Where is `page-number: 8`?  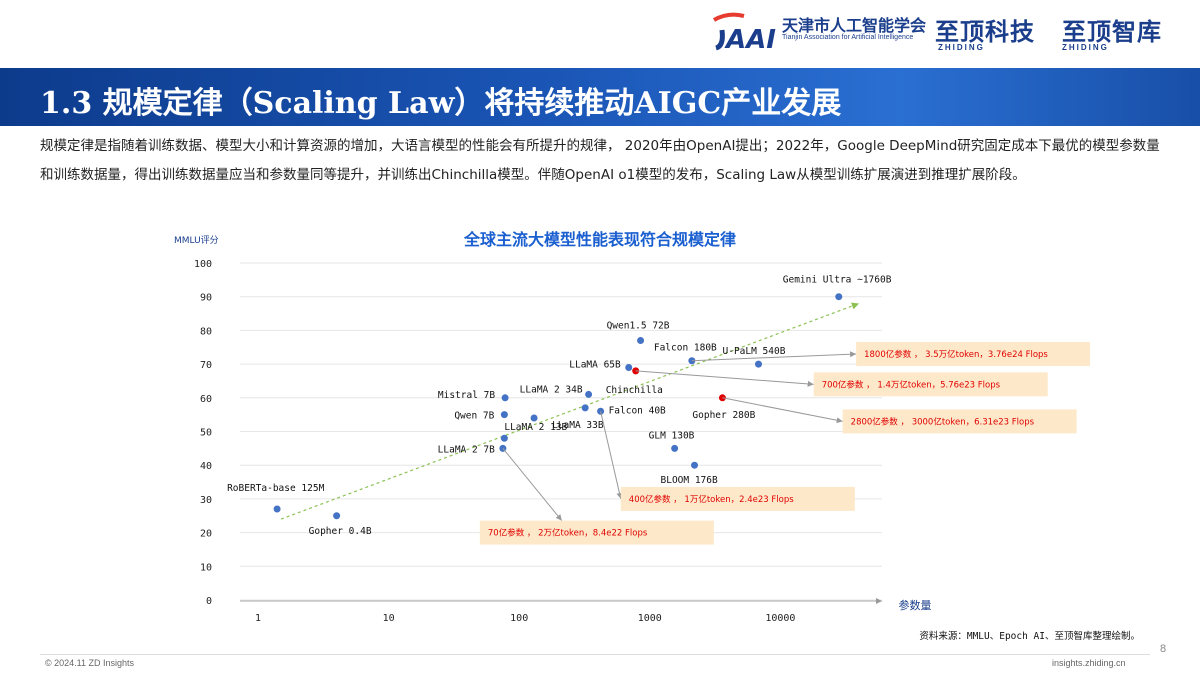
page-number: 8 is located at coordinates (1163, 649).